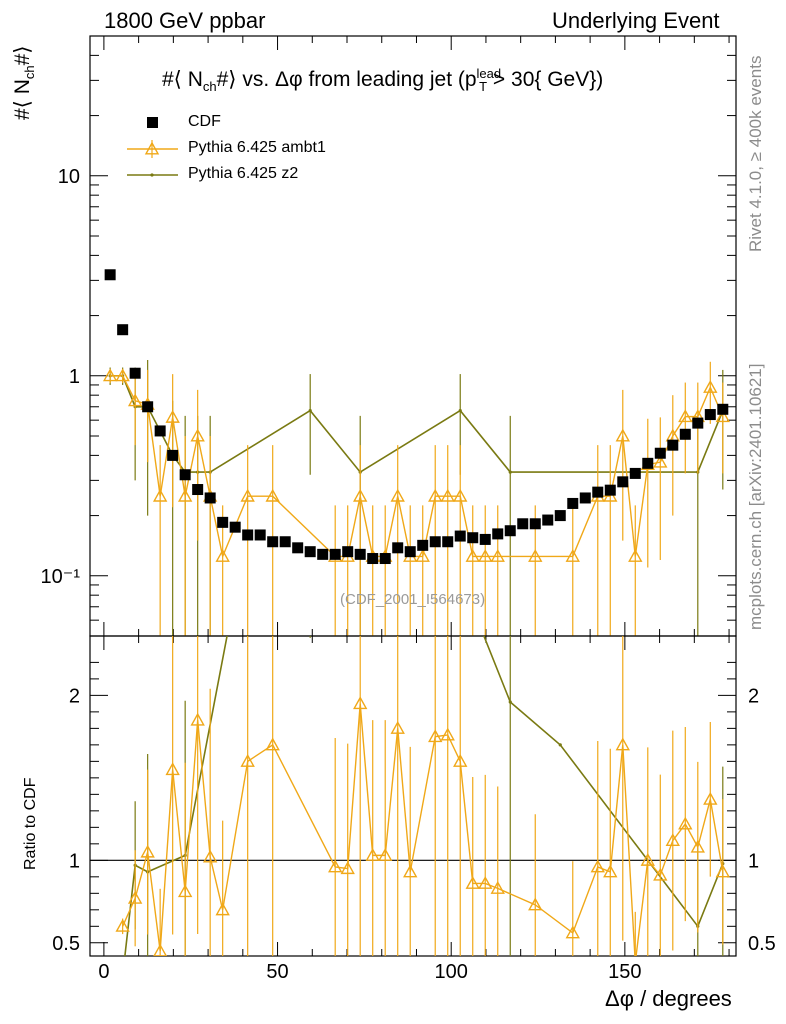  I want to click on ylabel-end: #⟩, so click(22, 55).